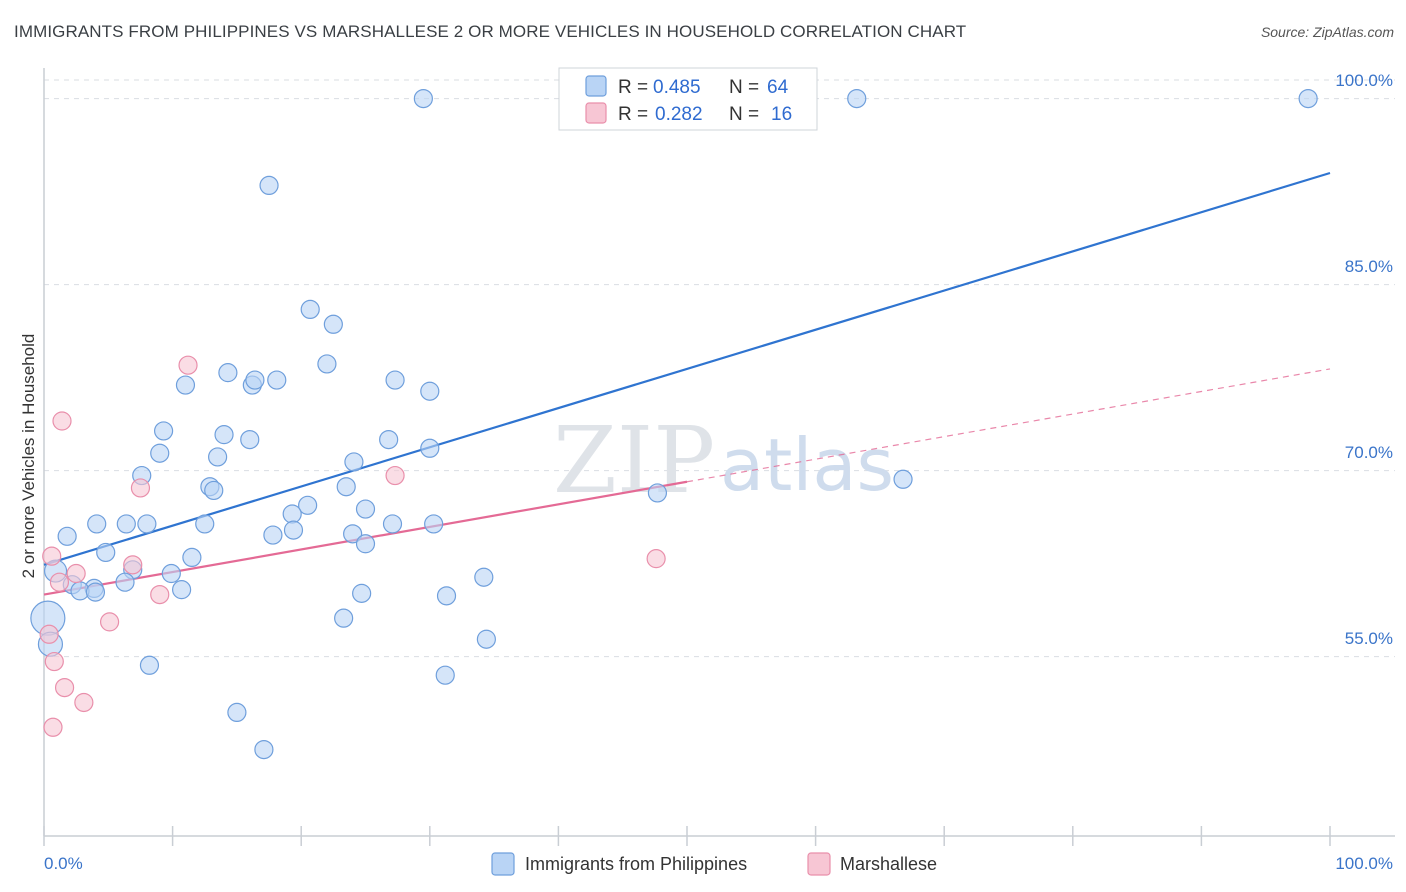 The image size is (1406, 892). What do you see at coordinates (1369, 638) in the screenshot?
I see `y-tick-label: 55.0%` at bounding box center [1369, 638].